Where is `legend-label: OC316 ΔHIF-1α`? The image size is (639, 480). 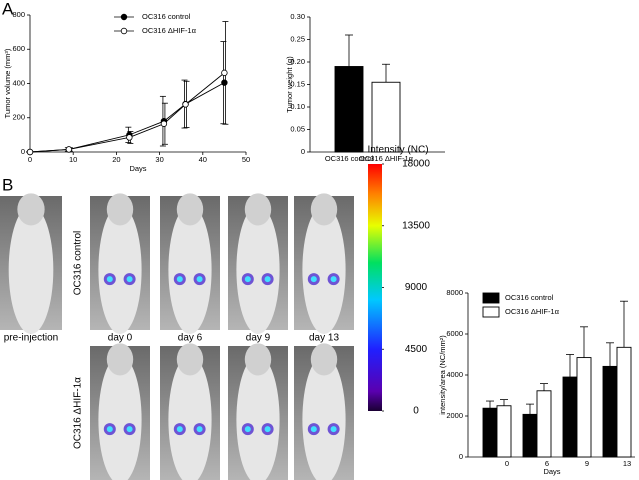 legend-label: OC316 ΔHIF-1α is located at coordinates (169, 30).